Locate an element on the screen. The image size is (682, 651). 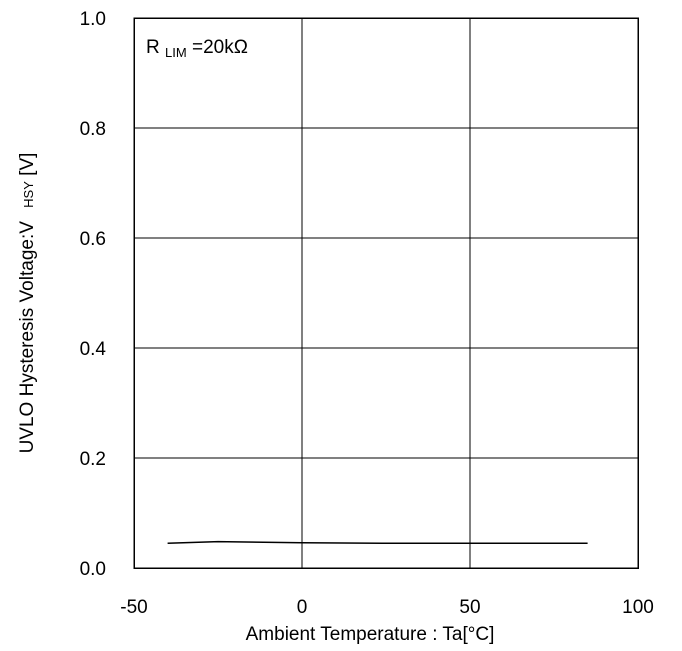
x-tick-label: 50 is located at coordinates (469, 607).